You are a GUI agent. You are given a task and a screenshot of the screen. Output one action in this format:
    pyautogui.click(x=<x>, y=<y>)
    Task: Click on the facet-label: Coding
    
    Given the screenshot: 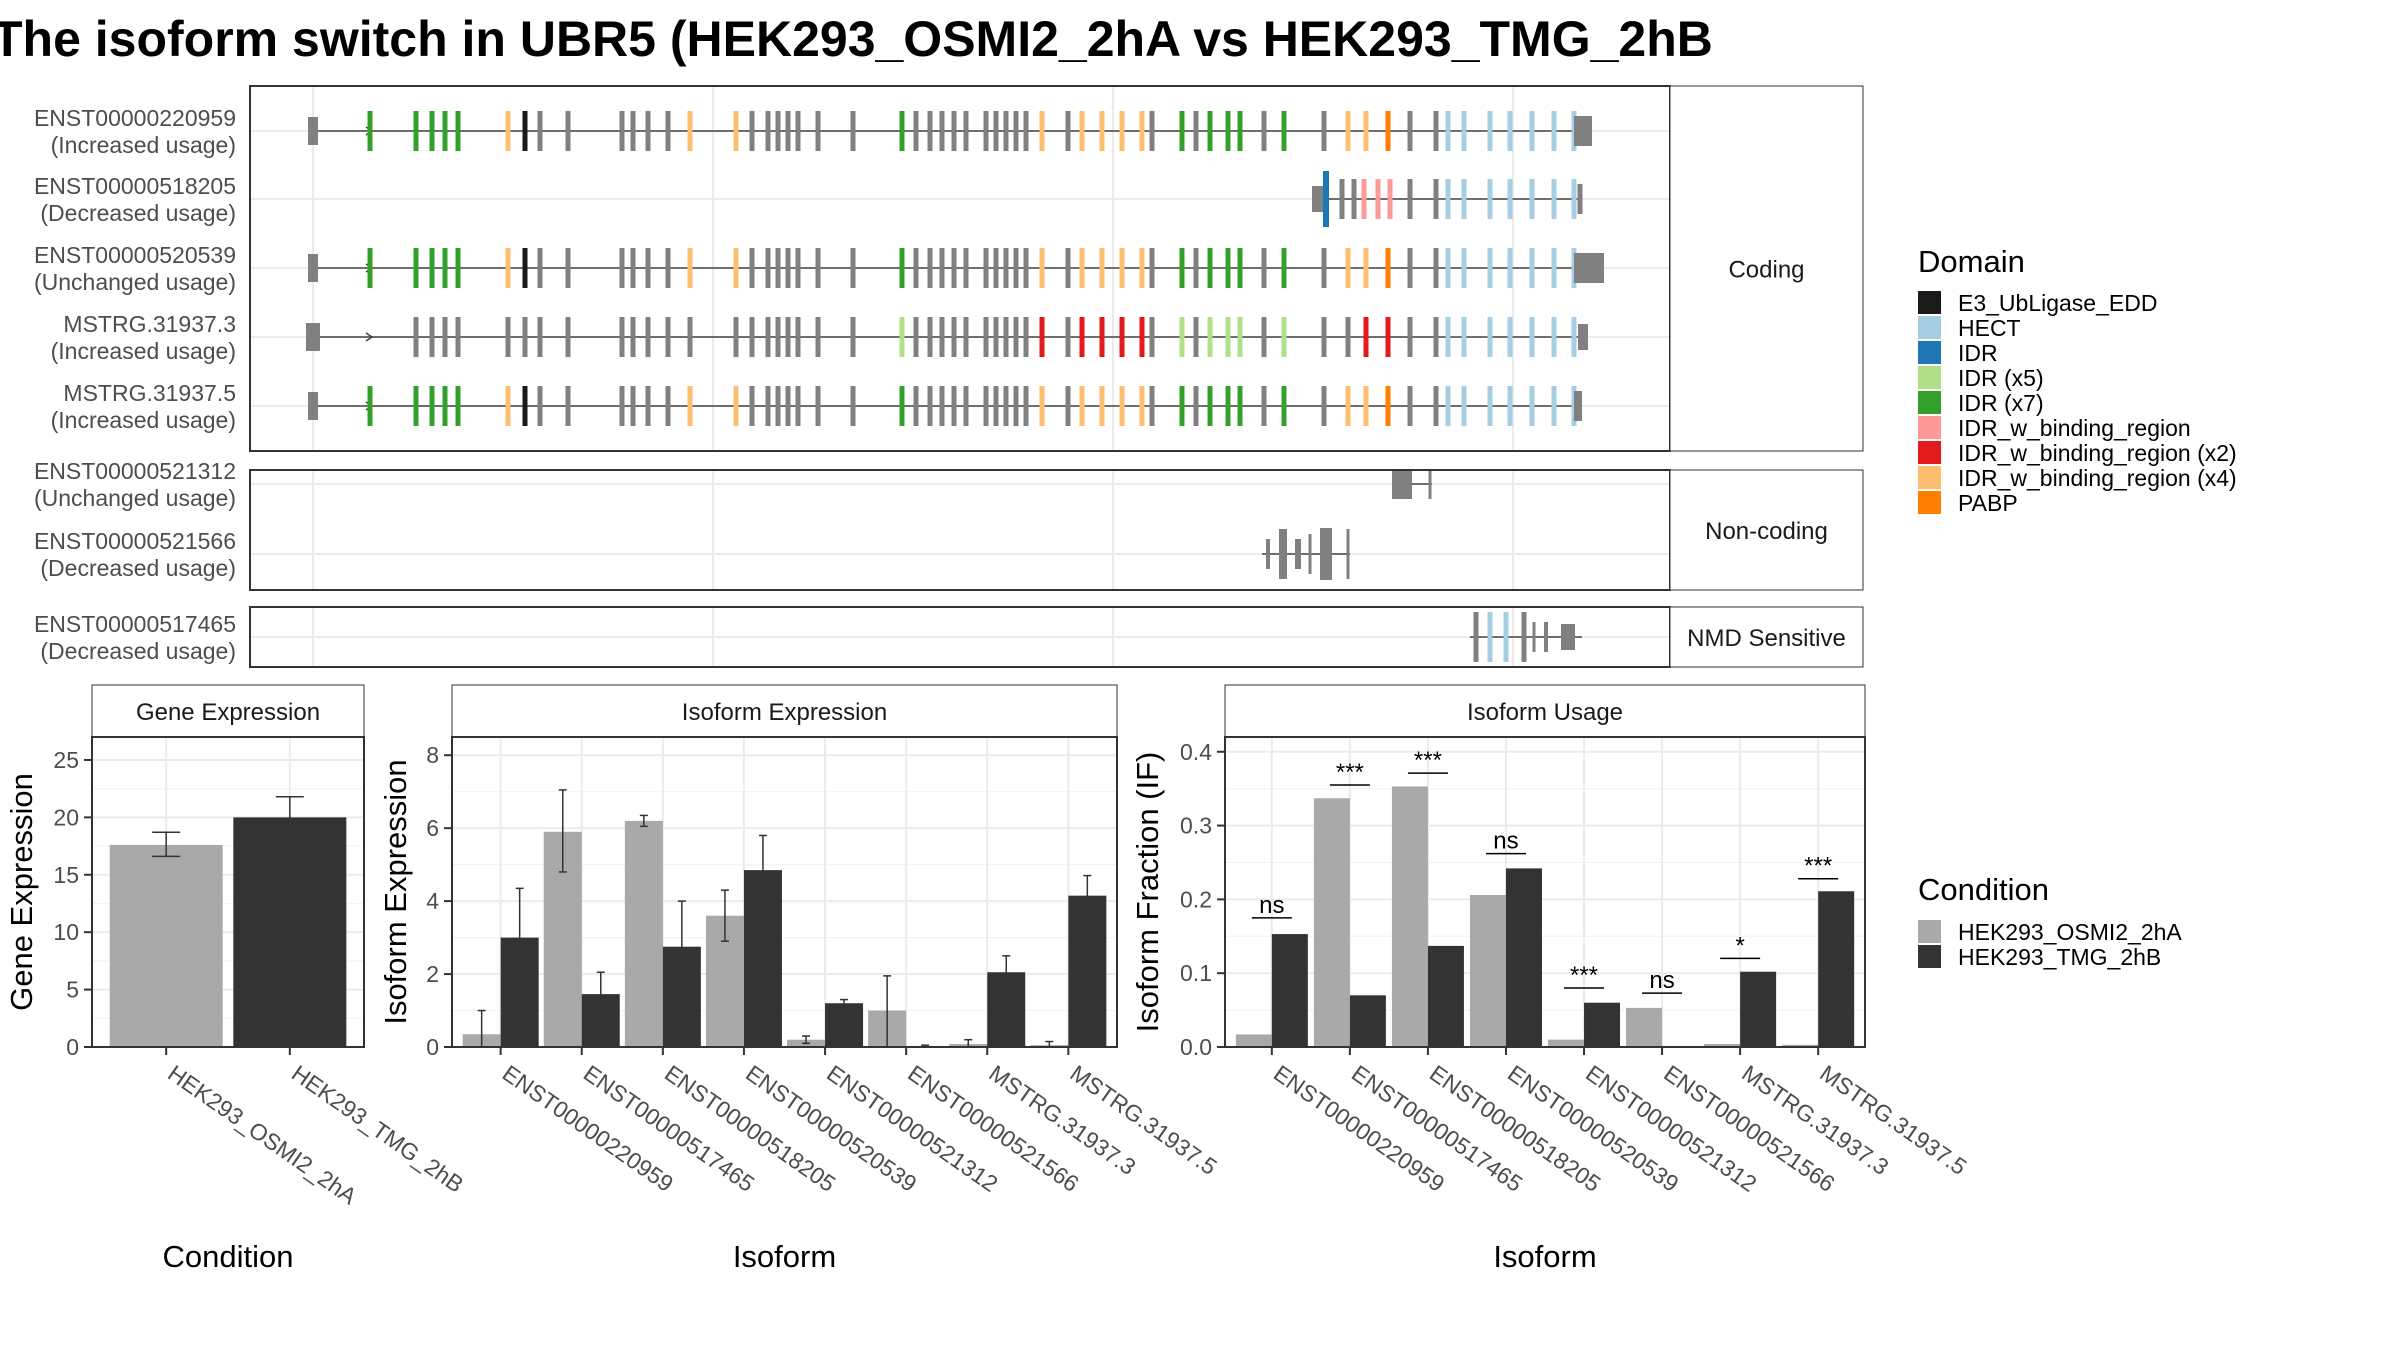 What is the action you would take?
    pyautogui.click(x=1766, y=270)
    